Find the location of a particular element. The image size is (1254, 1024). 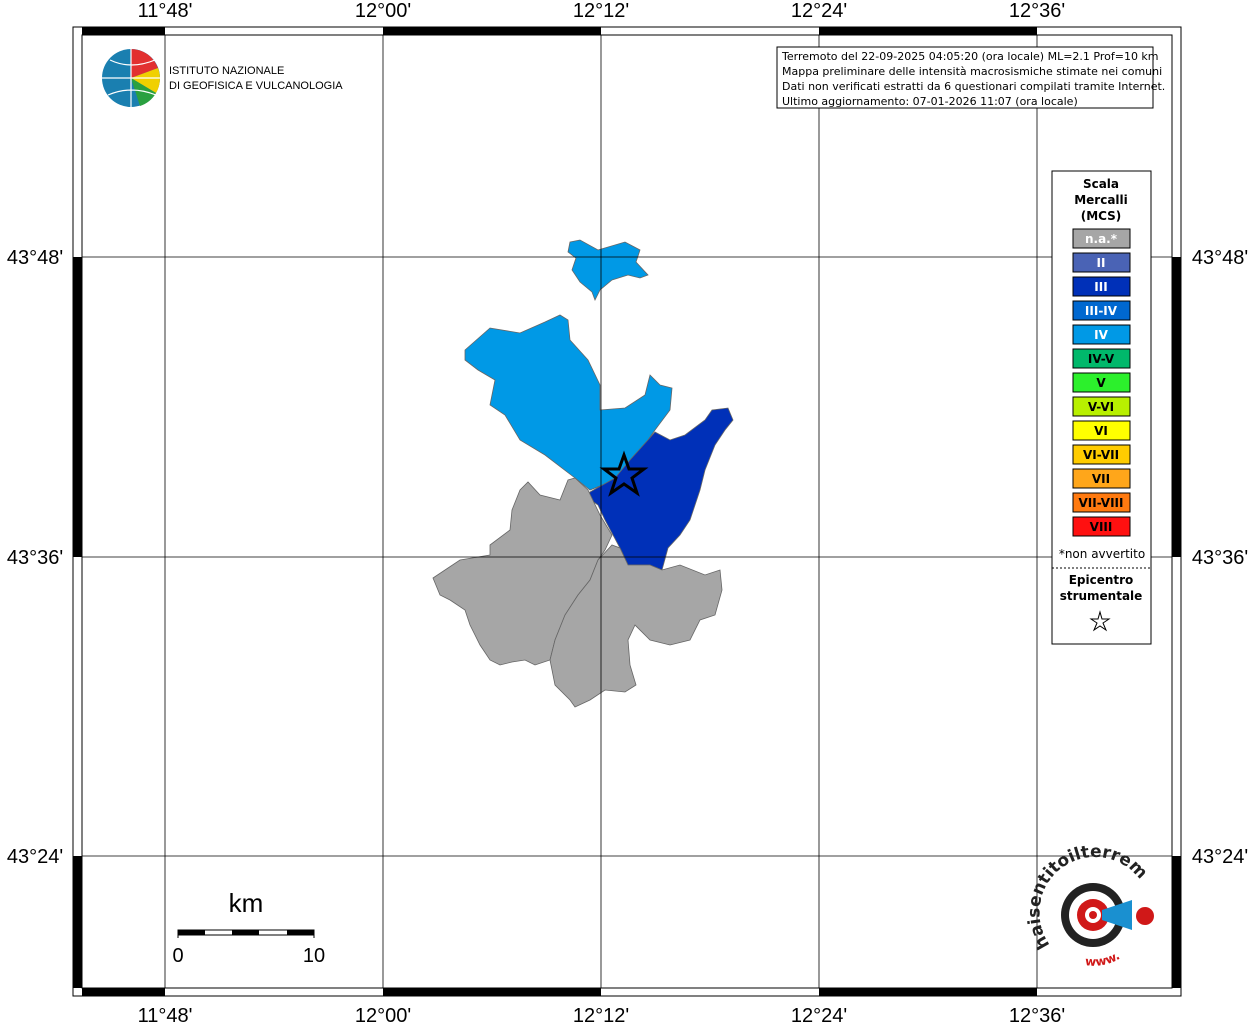

legend-label: II is located at coordinates (1101, 263).